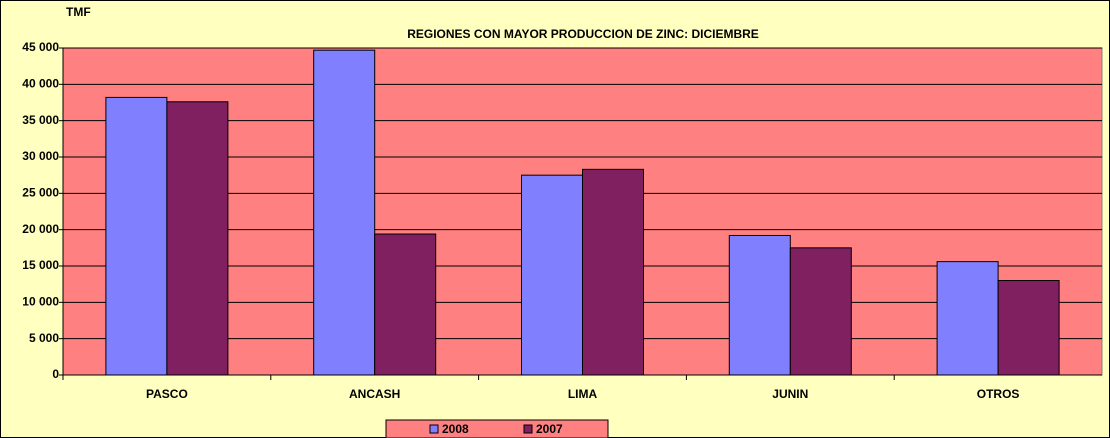  What do you see at coordinates (40, 265) in the screenshot?
I see `y-tick-label: 15 000` at bounding box center [40, 265].